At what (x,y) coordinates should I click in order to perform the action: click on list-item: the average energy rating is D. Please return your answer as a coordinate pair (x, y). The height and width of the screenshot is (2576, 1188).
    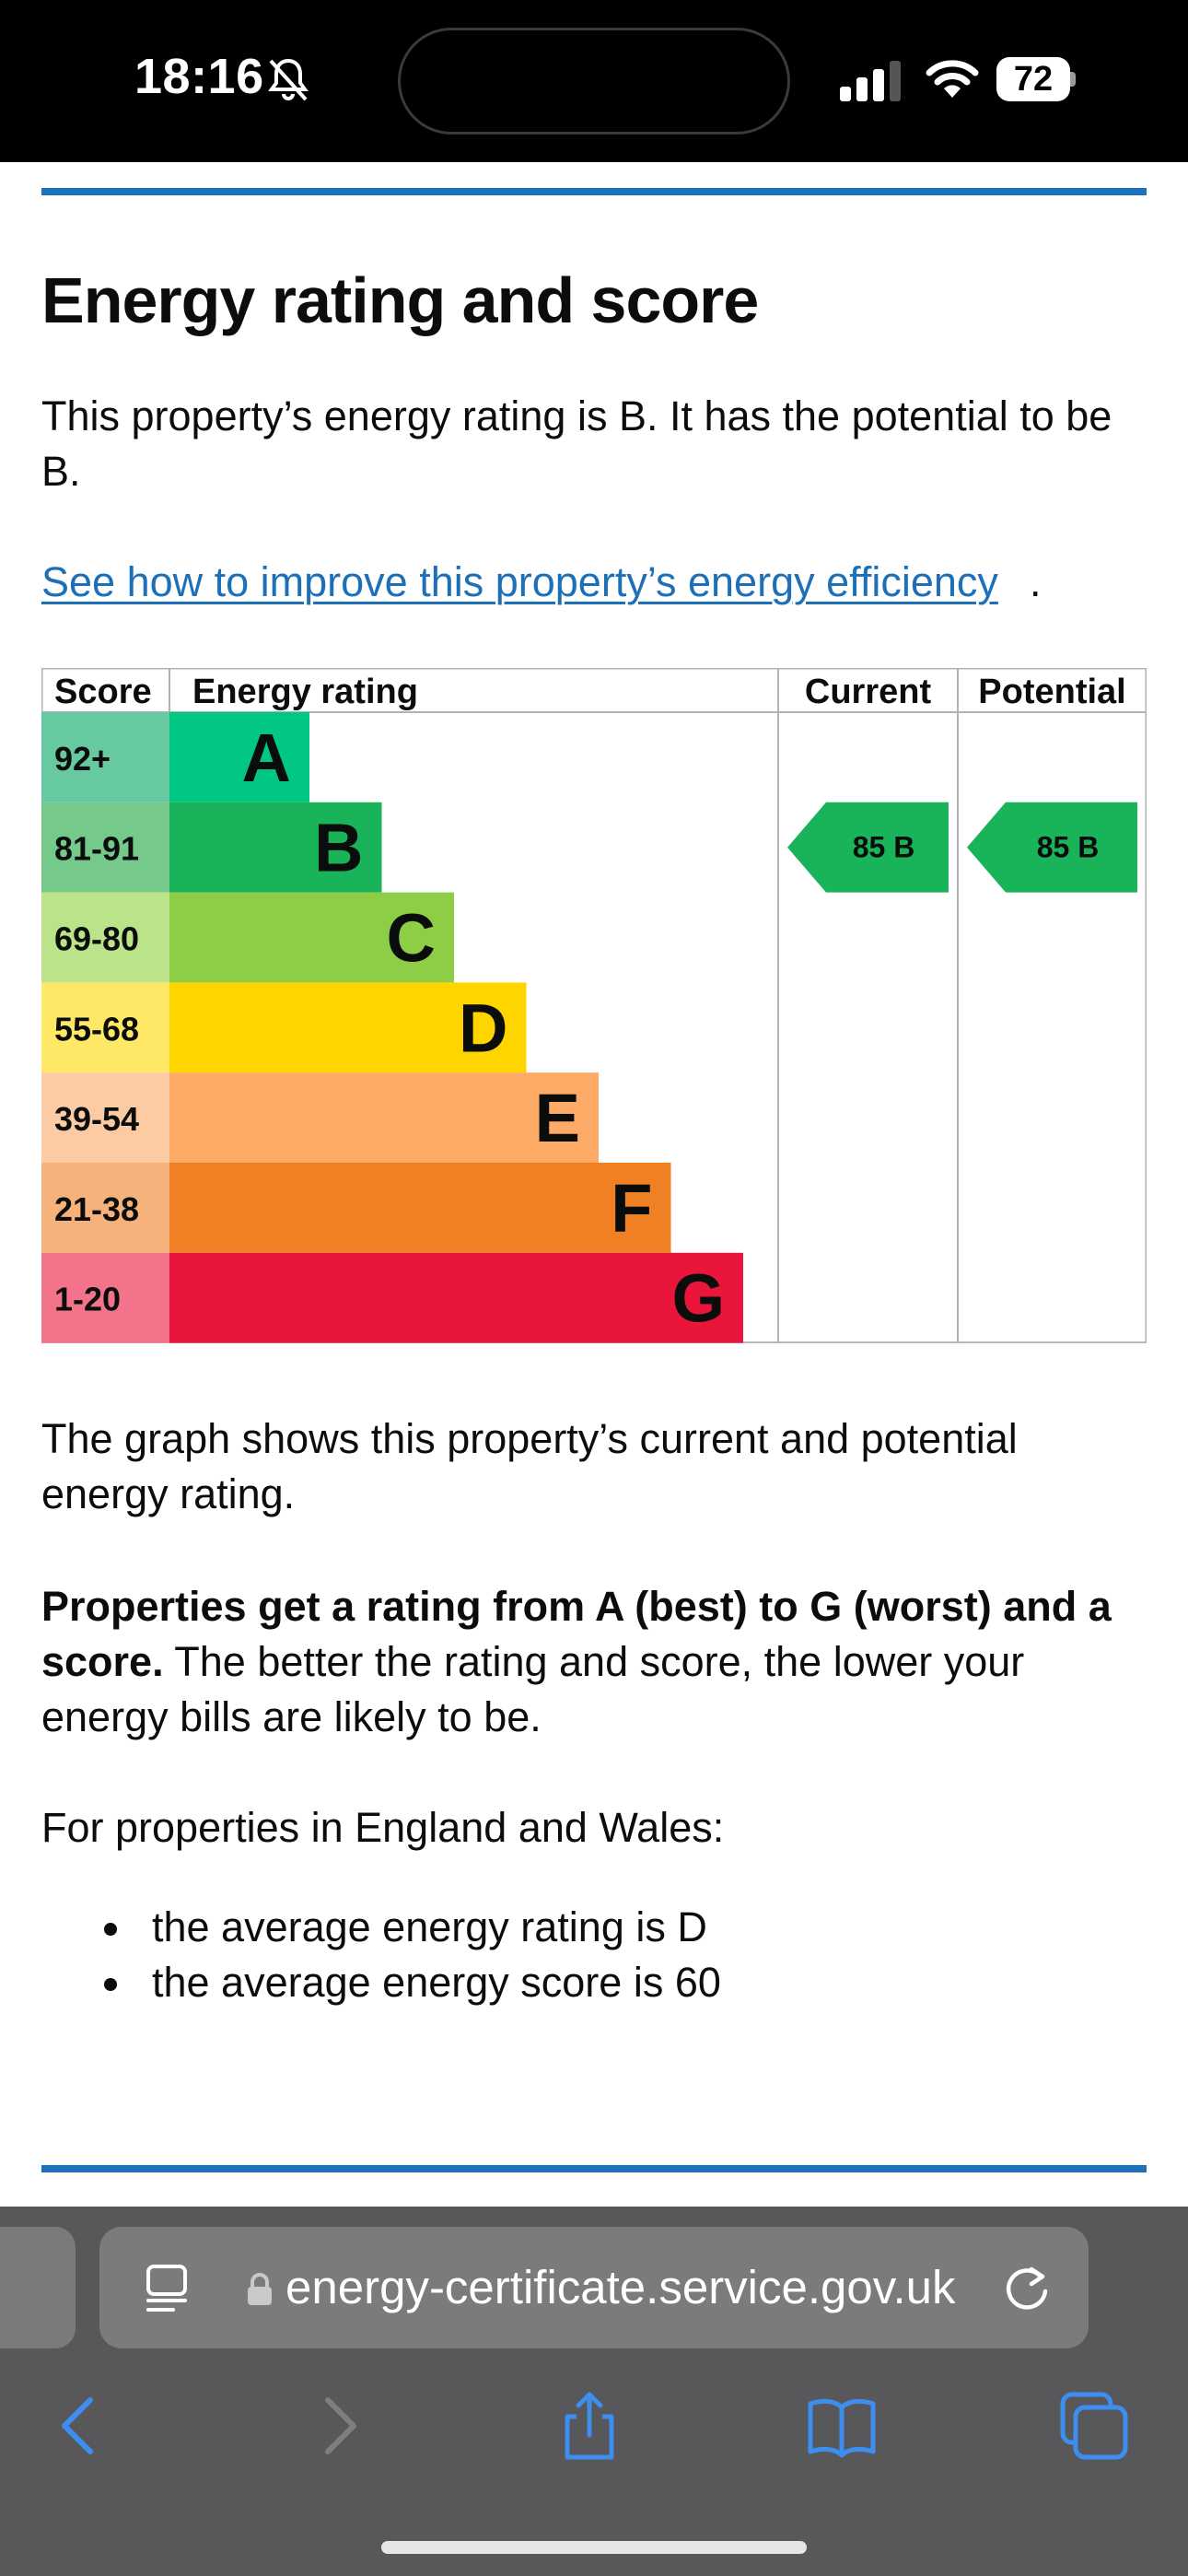
    Looking at the image, I should click on (381, 1927).